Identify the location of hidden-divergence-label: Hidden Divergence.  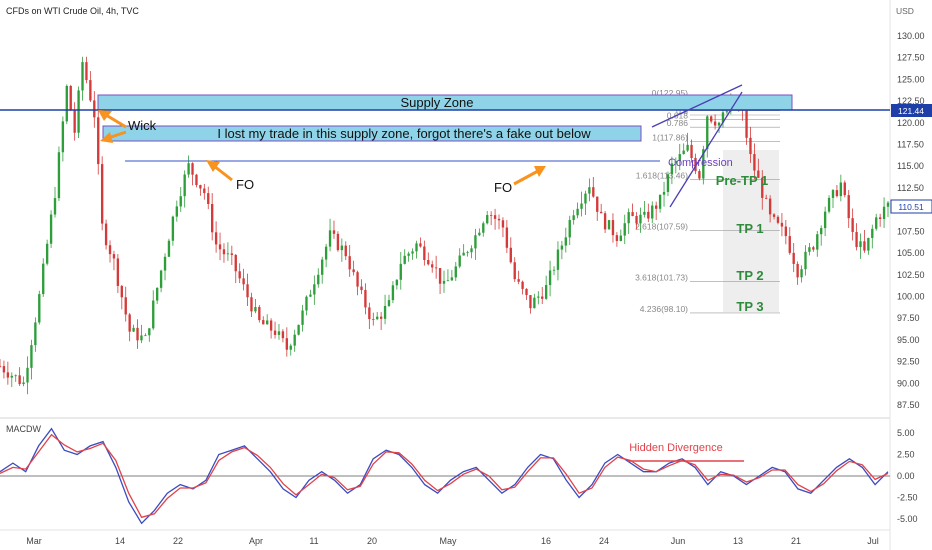
(676, 448).